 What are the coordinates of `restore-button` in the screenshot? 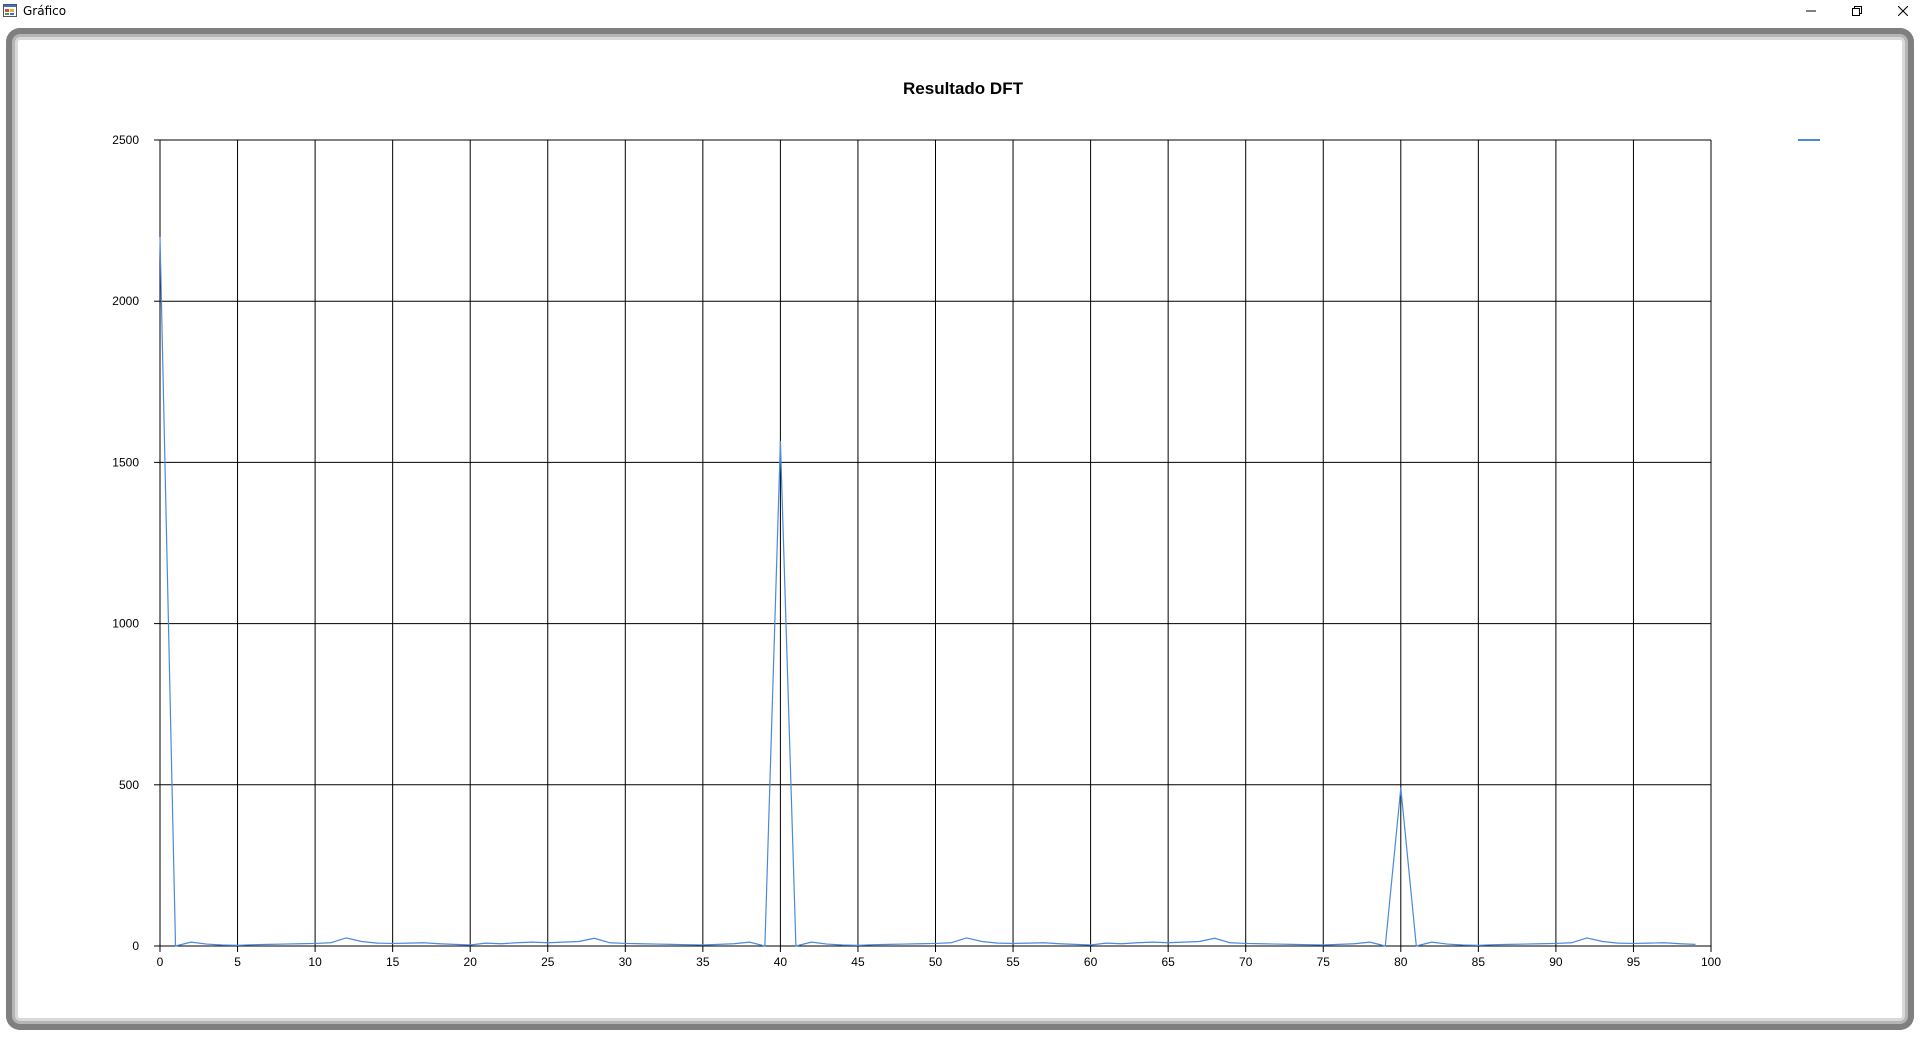 It's located at (1857, 11).